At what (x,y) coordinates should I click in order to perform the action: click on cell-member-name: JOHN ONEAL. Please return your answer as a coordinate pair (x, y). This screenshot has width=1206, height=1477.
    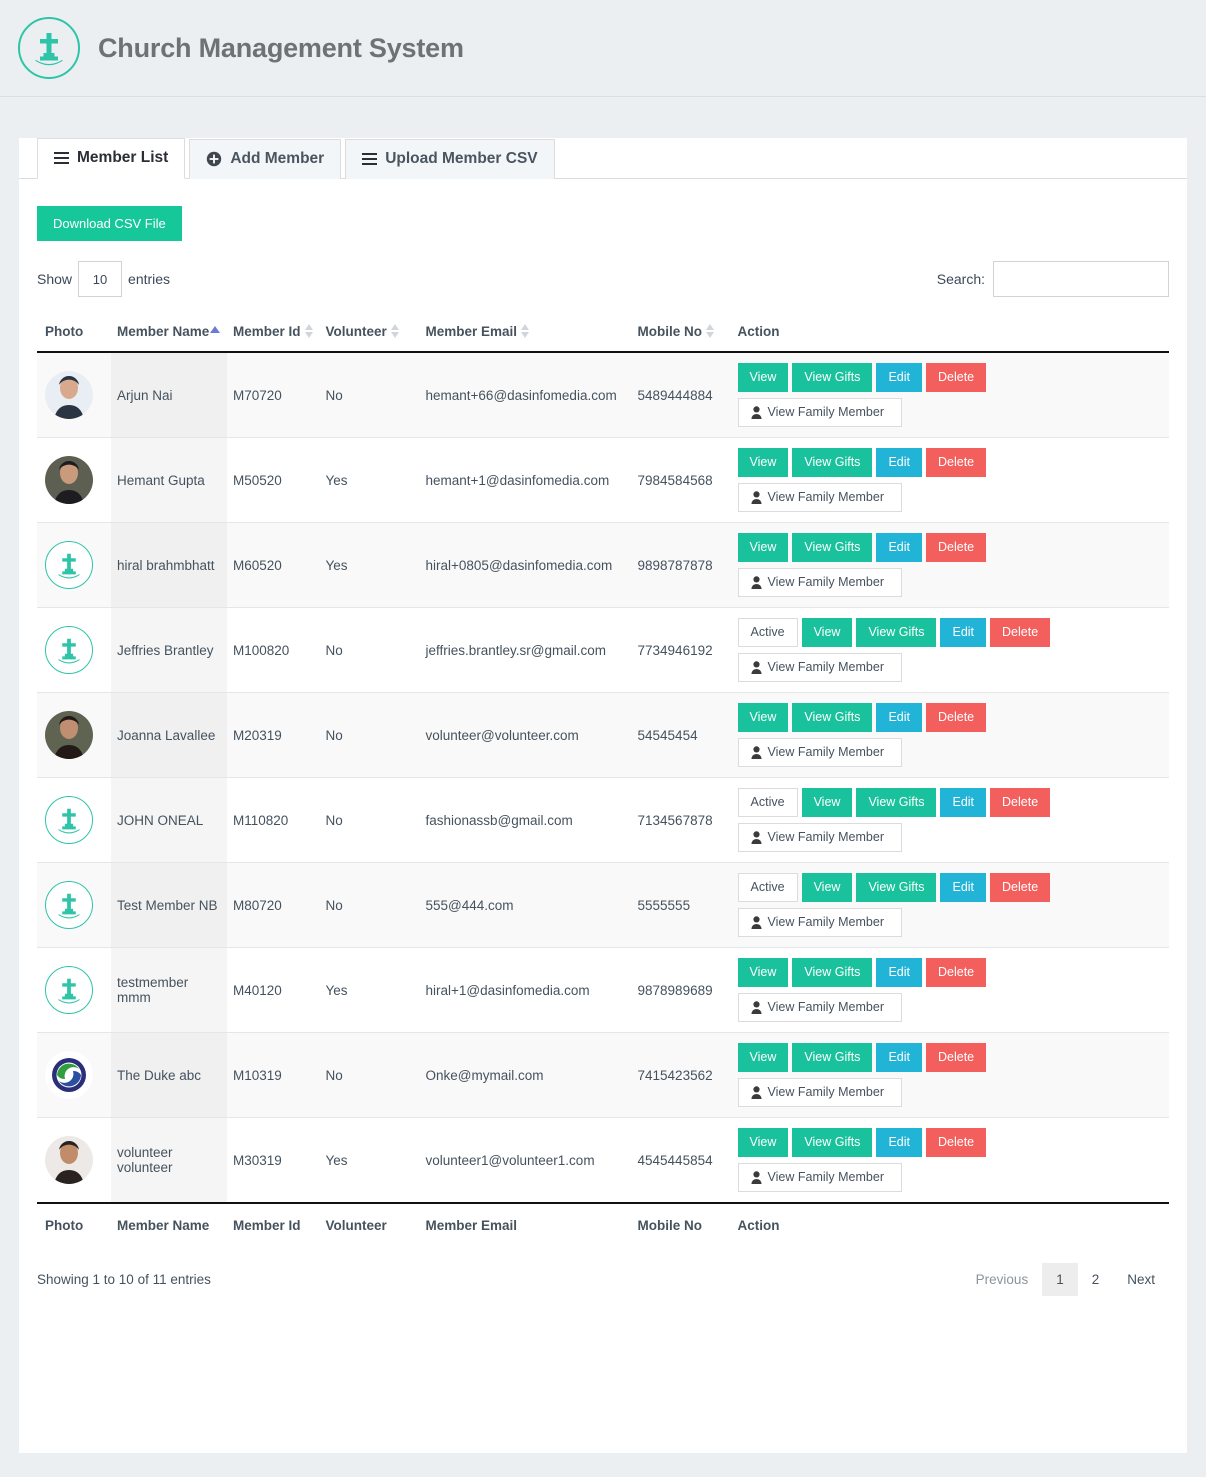
    Looking at the image, I should click on (169, 820).